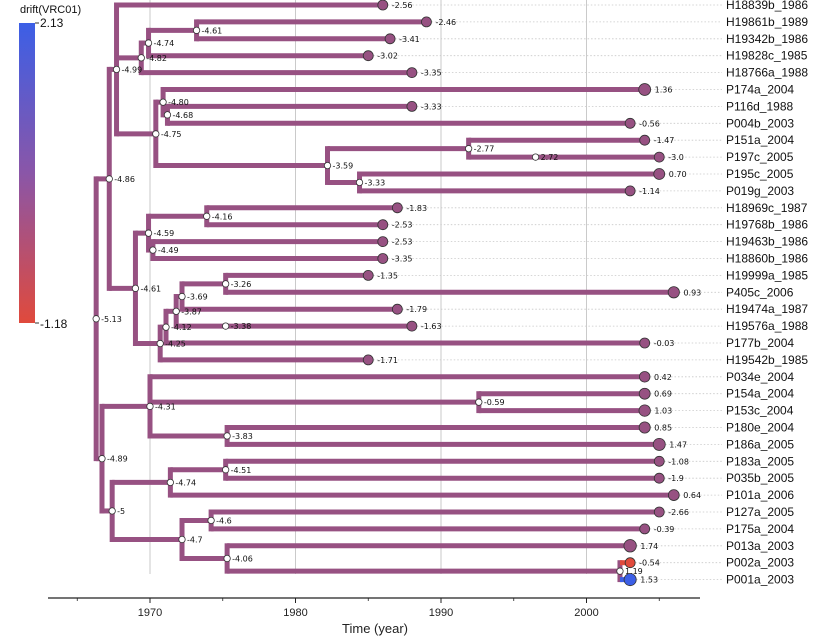 Image resolution: width=830 pixels, height=642 pixels. What do you see at coordinates (431, 326) in the screenshot?
I see `node-label-h19576a-1988: -1.63` at bounding box center [431, 326].